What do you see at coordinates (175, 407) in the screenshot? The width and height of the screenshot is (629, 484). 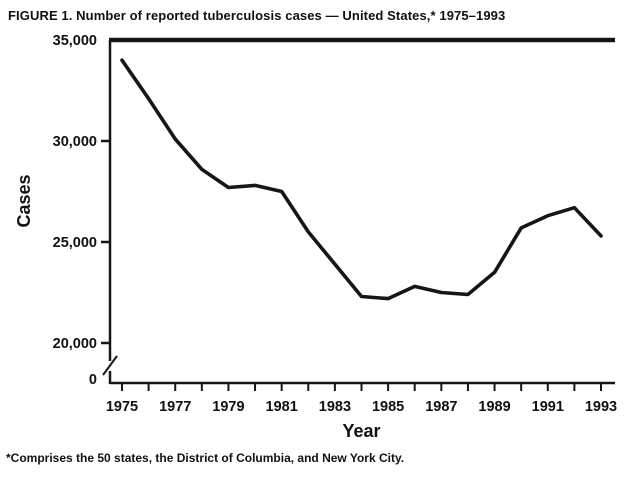 I see `x-tick-label: 1977` at bounding box center [175, 407].